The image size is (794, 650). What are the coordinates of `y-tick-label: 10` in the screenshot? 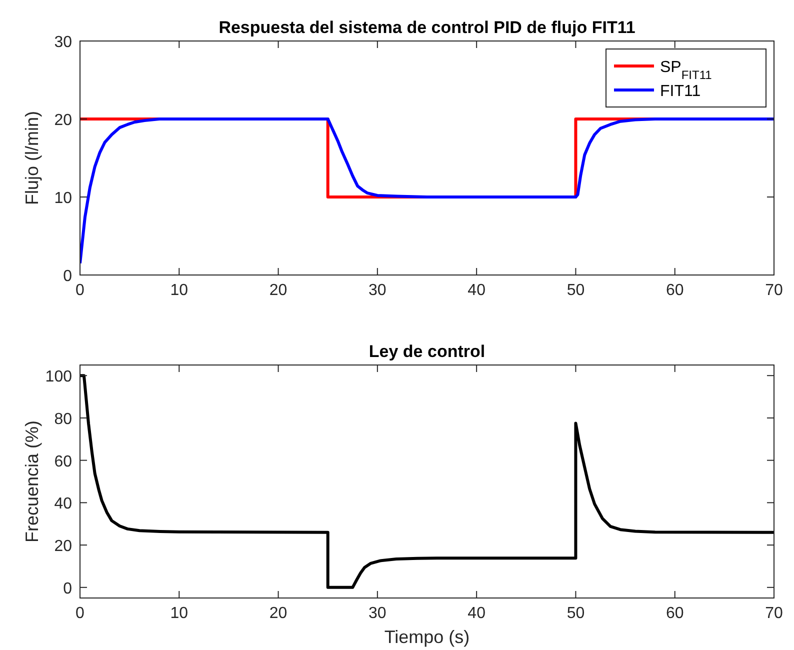 It's located at (63, 198).